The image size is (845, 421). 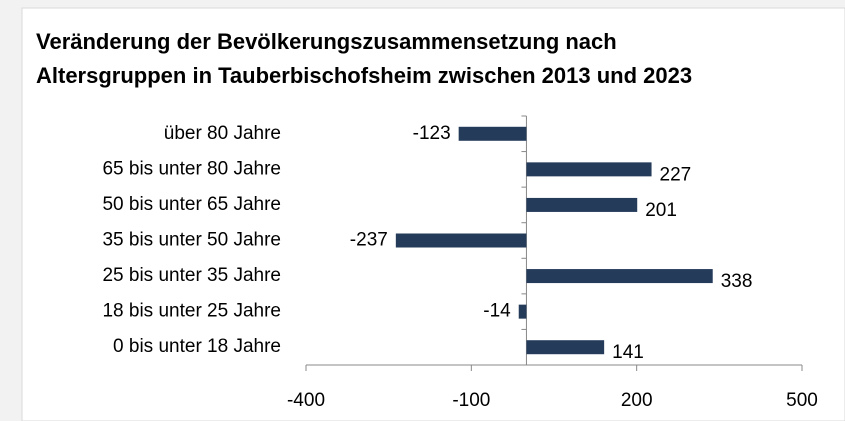 What do you see at coordinates (637, 400) in the screenshot?
I see `x-tick-label: 200` at bounding box center [637, 400].